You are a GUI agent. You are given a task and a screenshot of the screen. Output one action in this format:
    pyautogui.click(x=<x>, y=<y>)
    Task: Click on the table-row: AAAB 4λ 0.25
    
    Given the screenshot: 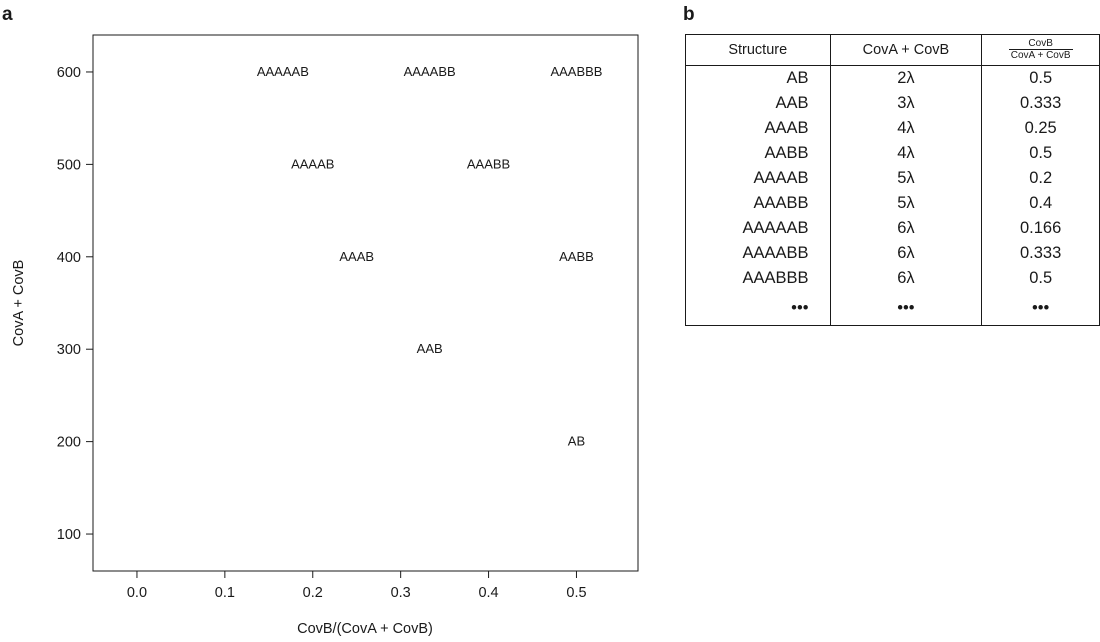 What is the action you would take?
    pyautogui.click(x=892, y=128)
    